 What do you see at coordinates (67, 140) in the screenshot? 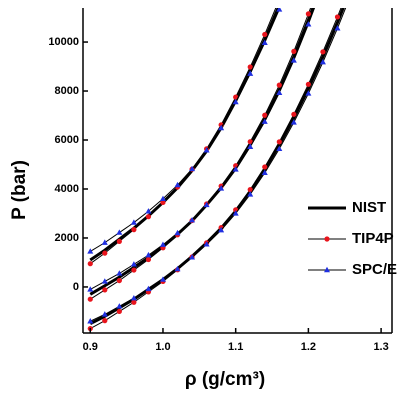
I see `y-tick-label: 6000` at bounding box center [67, 140].